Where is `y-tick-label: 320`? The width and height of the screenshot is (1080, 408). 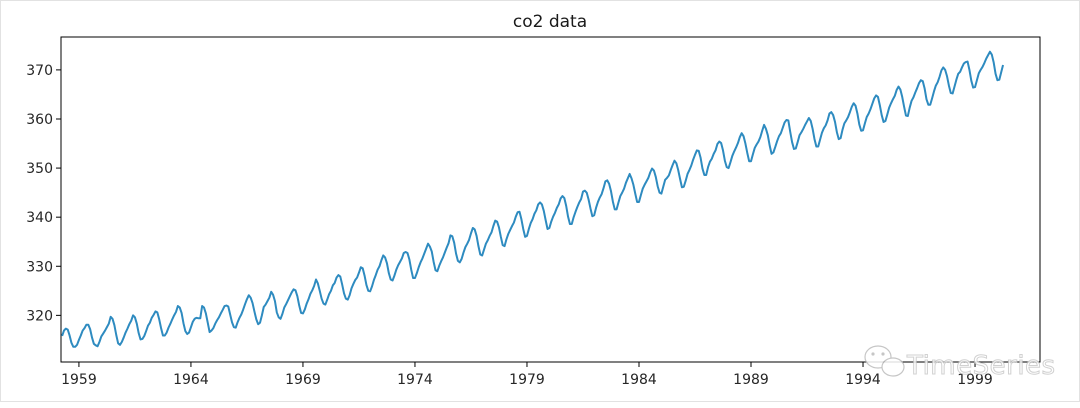
y-tick-label: 320 is located at coordinates (39, 316).